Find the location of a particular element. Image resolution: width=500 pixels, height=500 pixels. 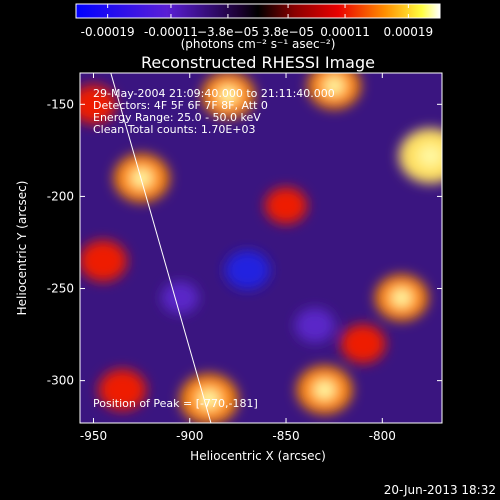

colorbar-tick-label: 0.00019 is located at coordinates (409, 32).